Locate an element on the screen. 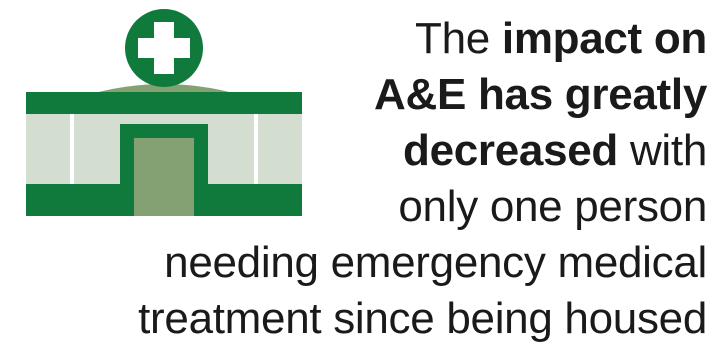 Image resolution: width=715 pixels, height=351 pixels. statement-text: needing emergency medical is located at coordinates (435, 262).